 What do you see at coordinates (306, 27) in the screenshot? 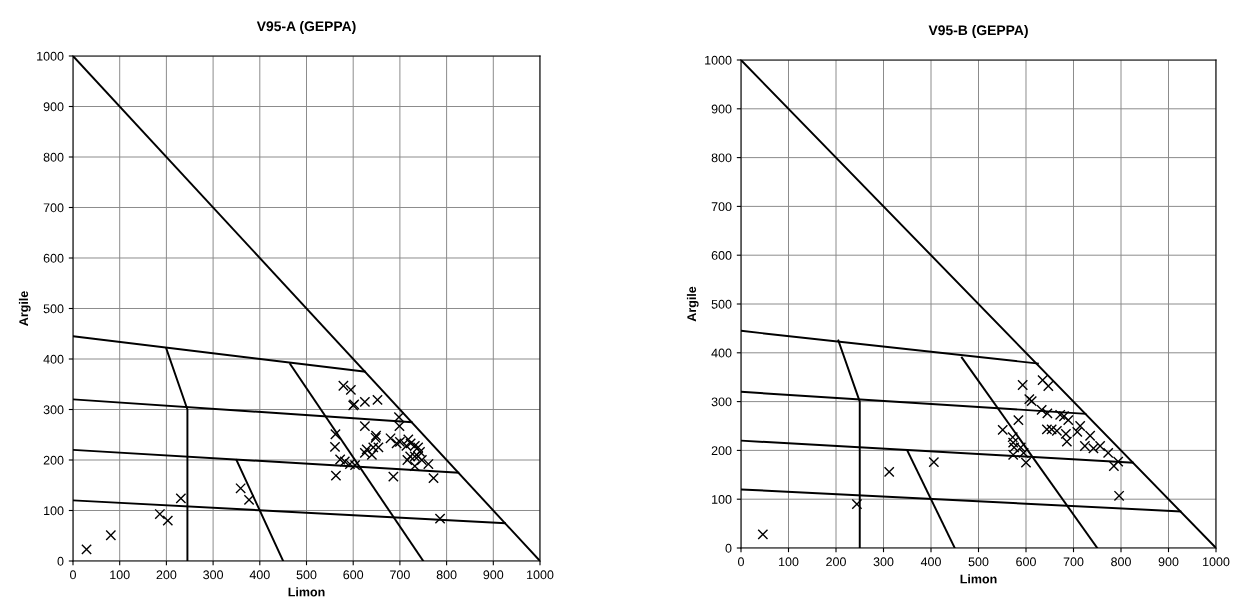
I see `chart-title: V95-A (GEPPA)` at bounding box center [306, 27].